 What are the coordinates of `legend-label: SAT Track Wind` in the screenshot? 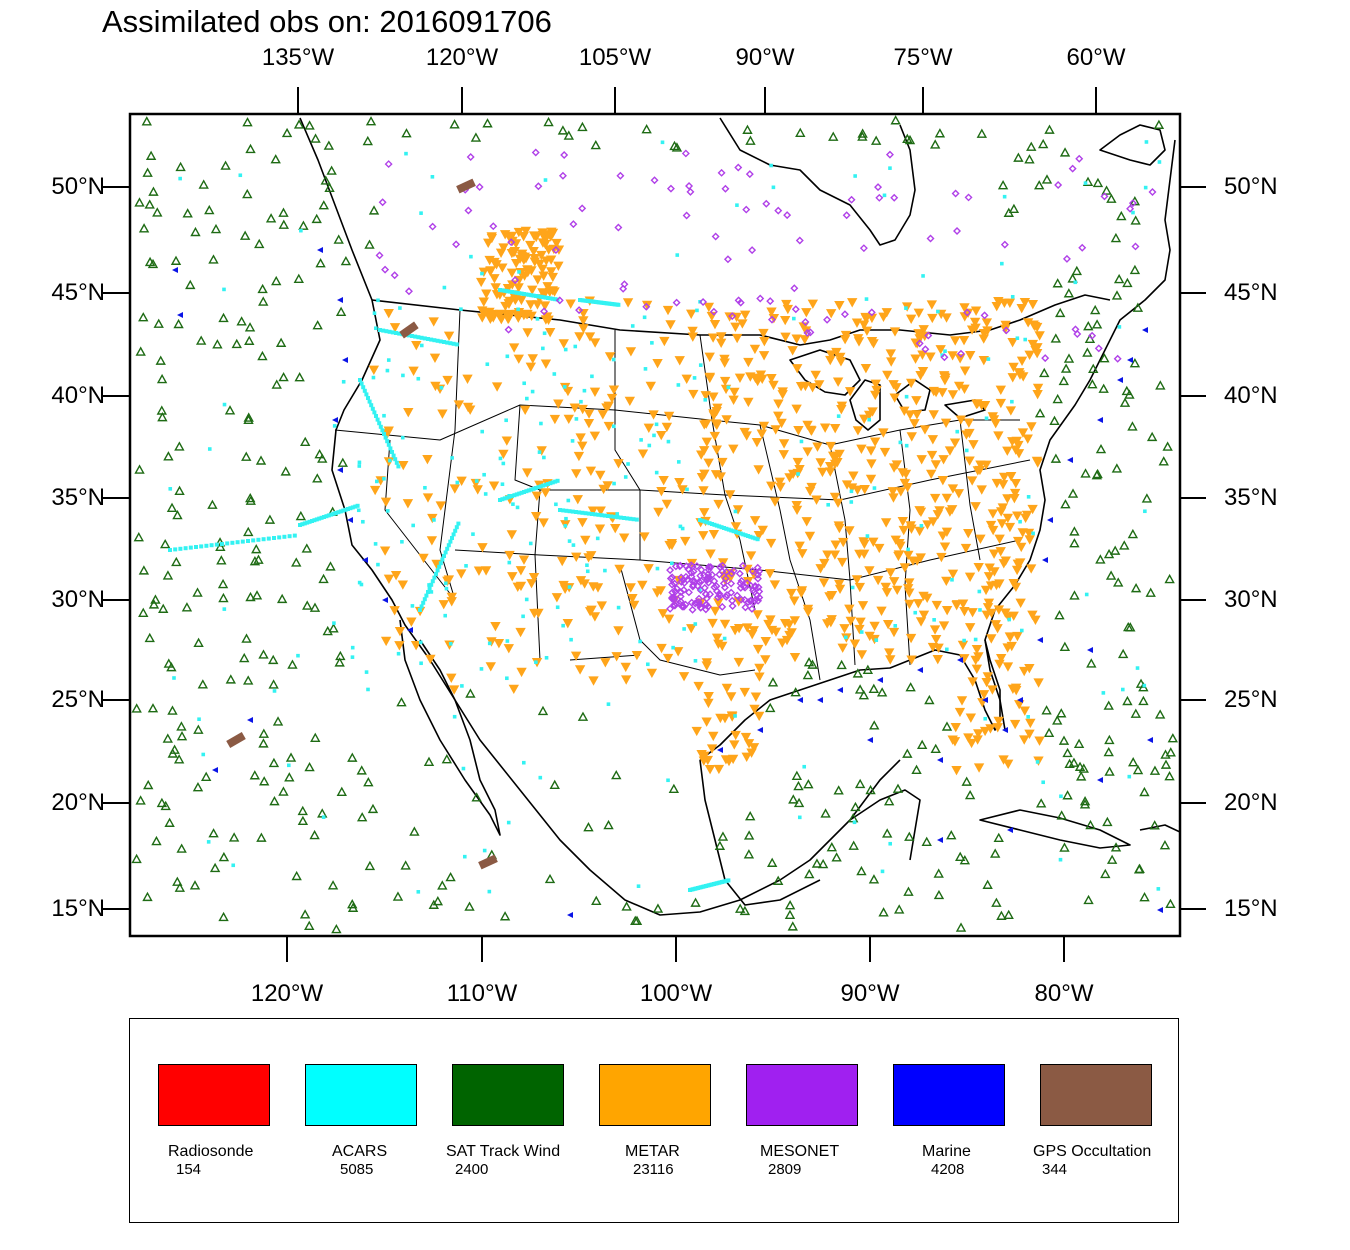 It's located at (503, 1151).